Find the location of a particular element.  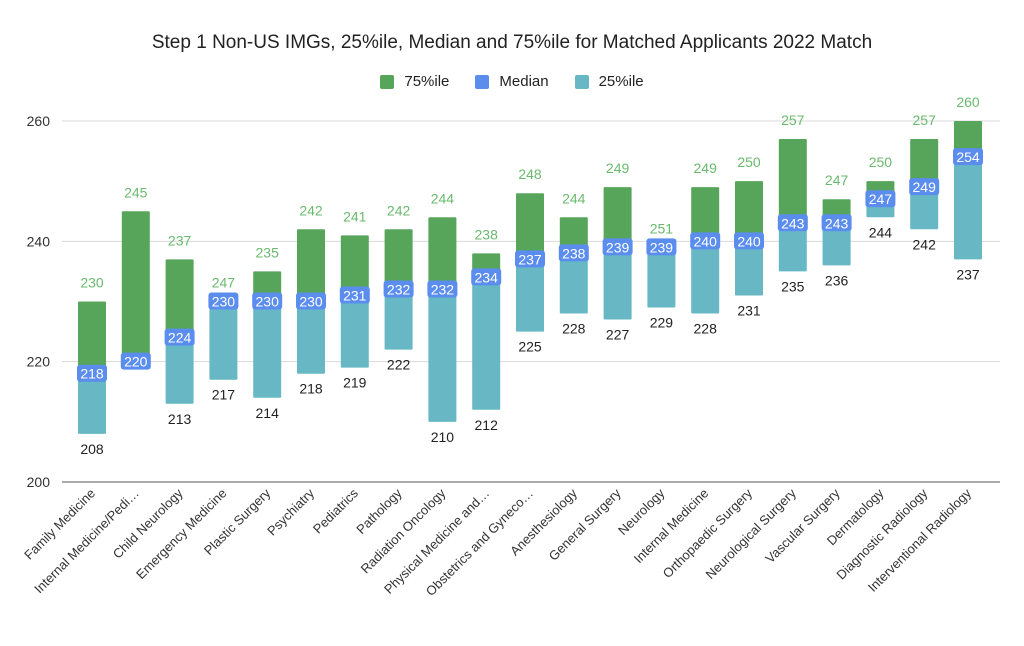

legend: 75%ile Median 25%ile is located at coordinates (512, 81).